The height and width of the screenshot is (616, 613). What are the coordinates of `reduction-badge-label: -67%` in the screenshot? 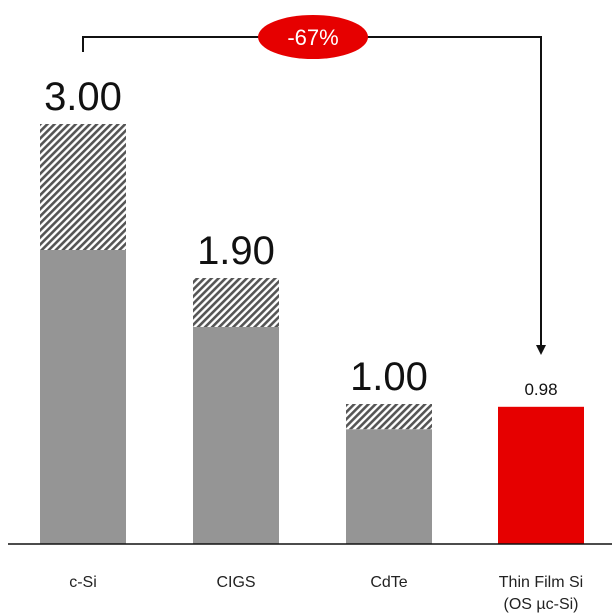 It's located at (312, 37).